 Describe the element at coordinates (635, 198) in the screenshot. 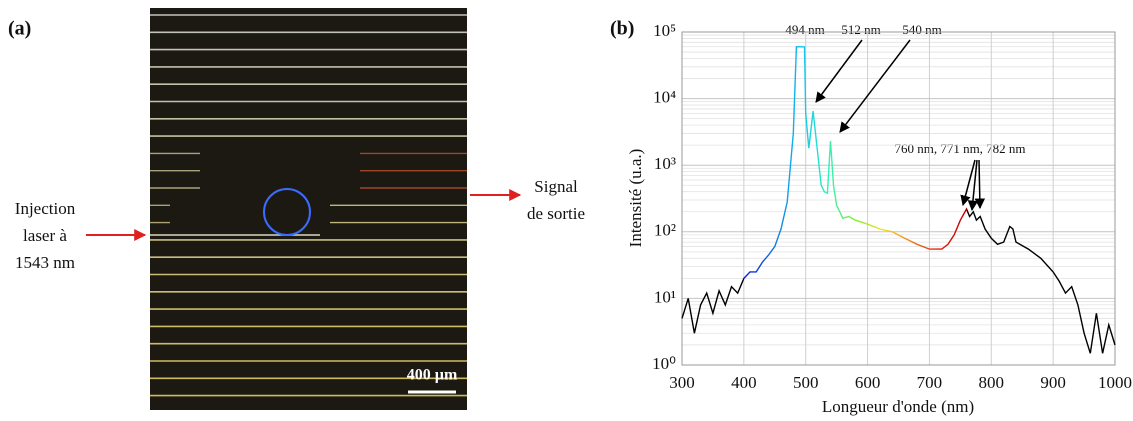

I see `y-axis-label: Intensité (u.a.)` at that location.